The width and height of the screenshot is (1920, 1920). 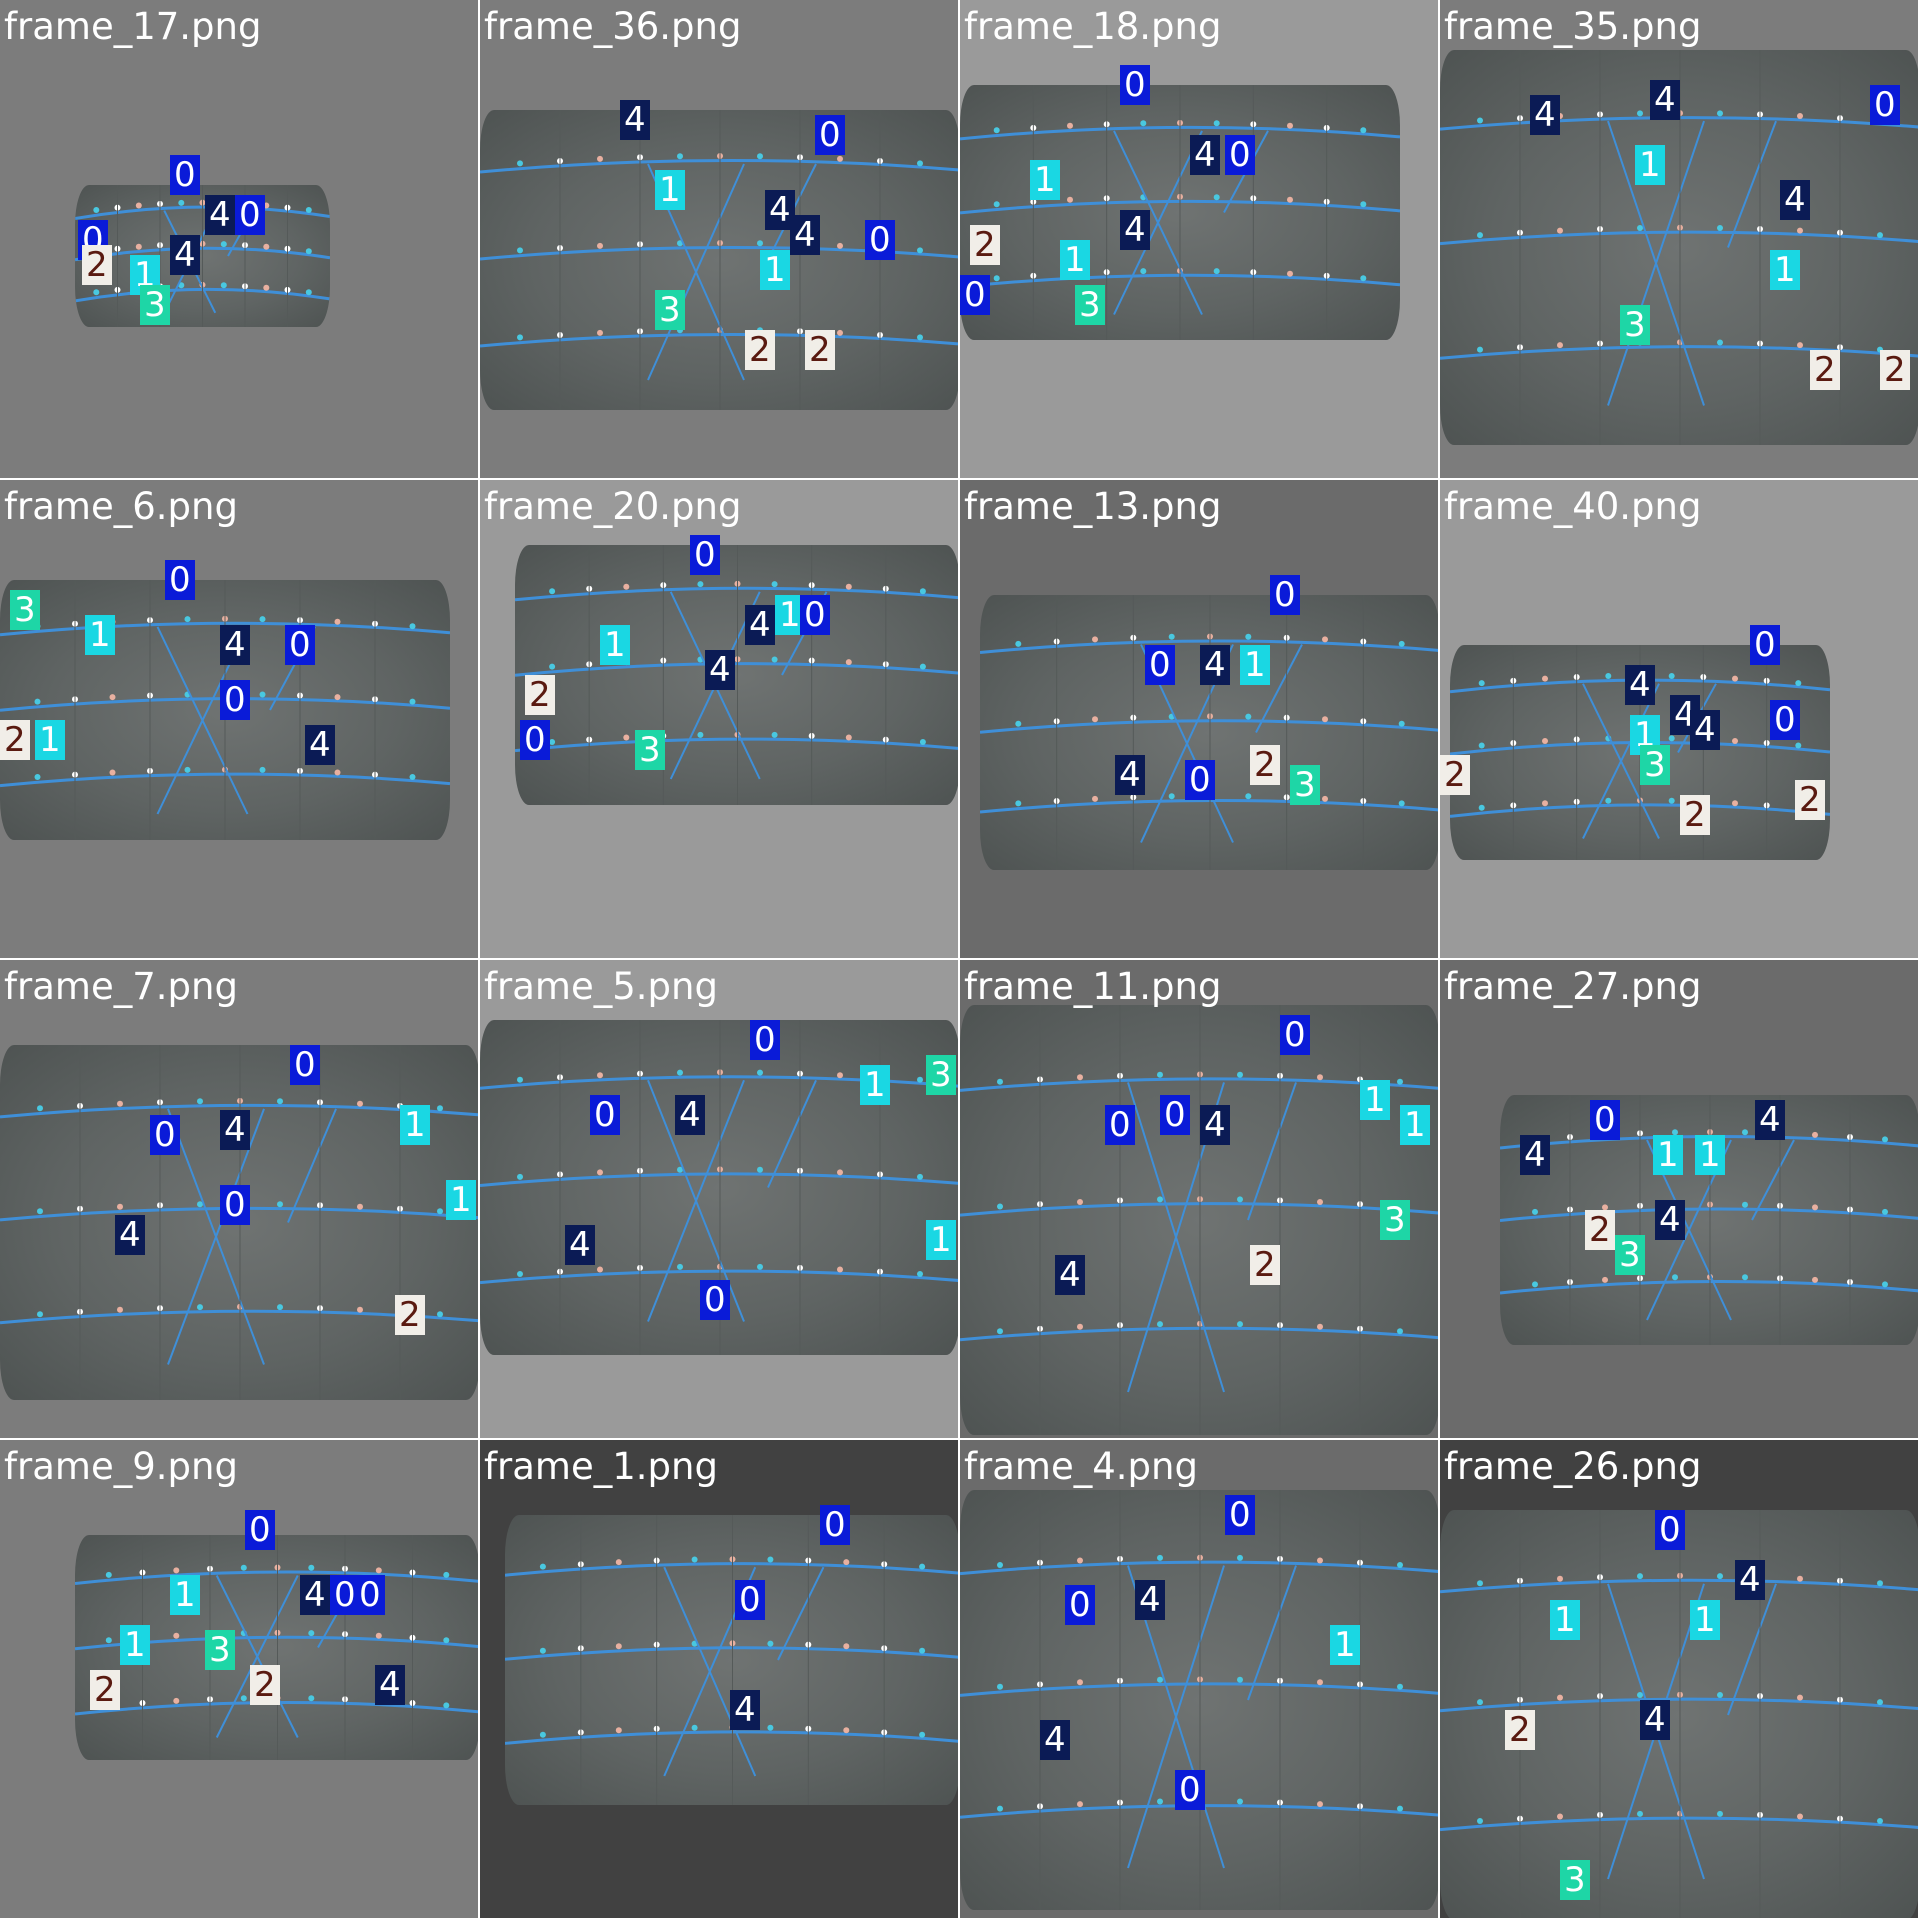 I want to click on frame-tile: frame_40.png 0 4 4 4 0 1 3 2 2 2, so click(x=1679, y=719).